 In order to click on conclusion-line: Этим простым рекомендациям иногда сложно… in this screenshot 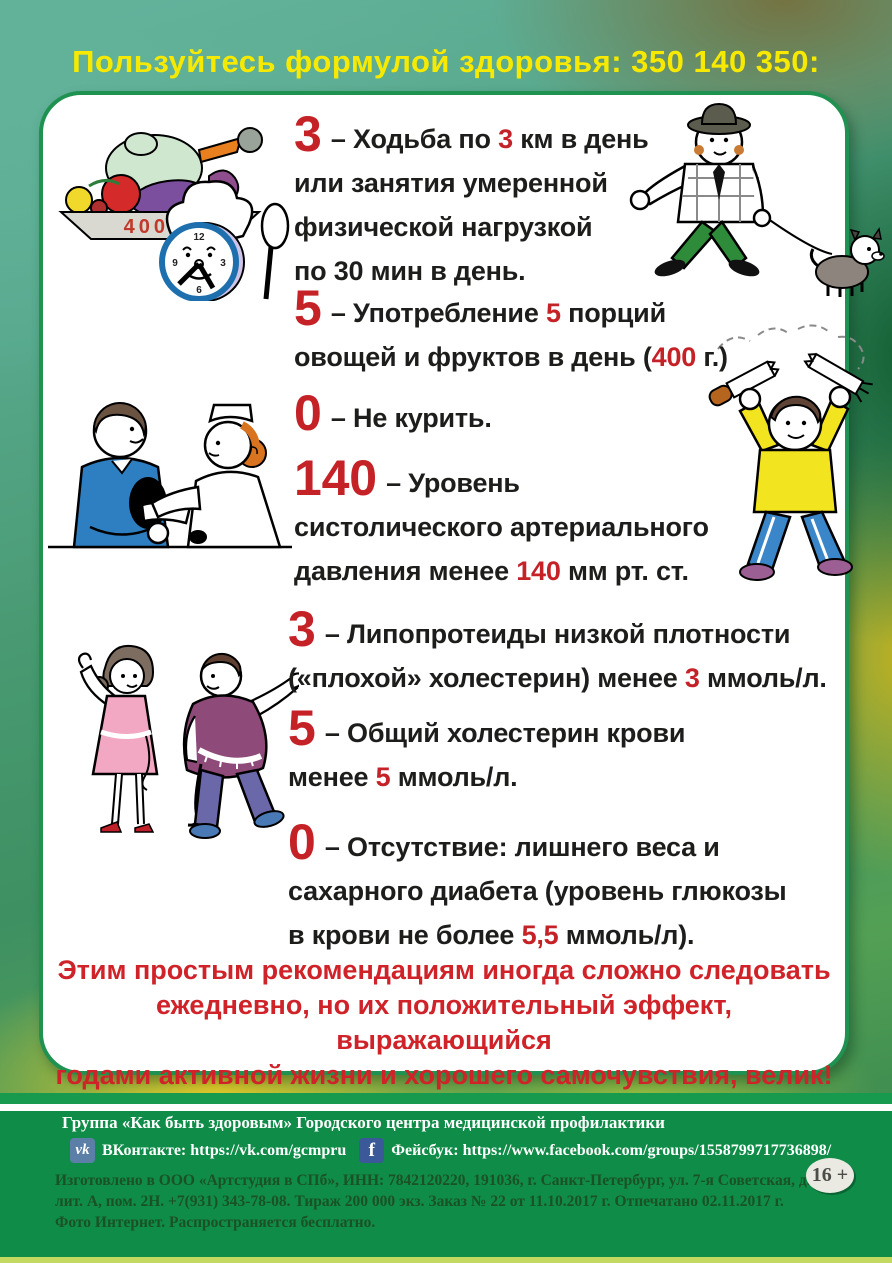, I will do `click(444, 970)`.